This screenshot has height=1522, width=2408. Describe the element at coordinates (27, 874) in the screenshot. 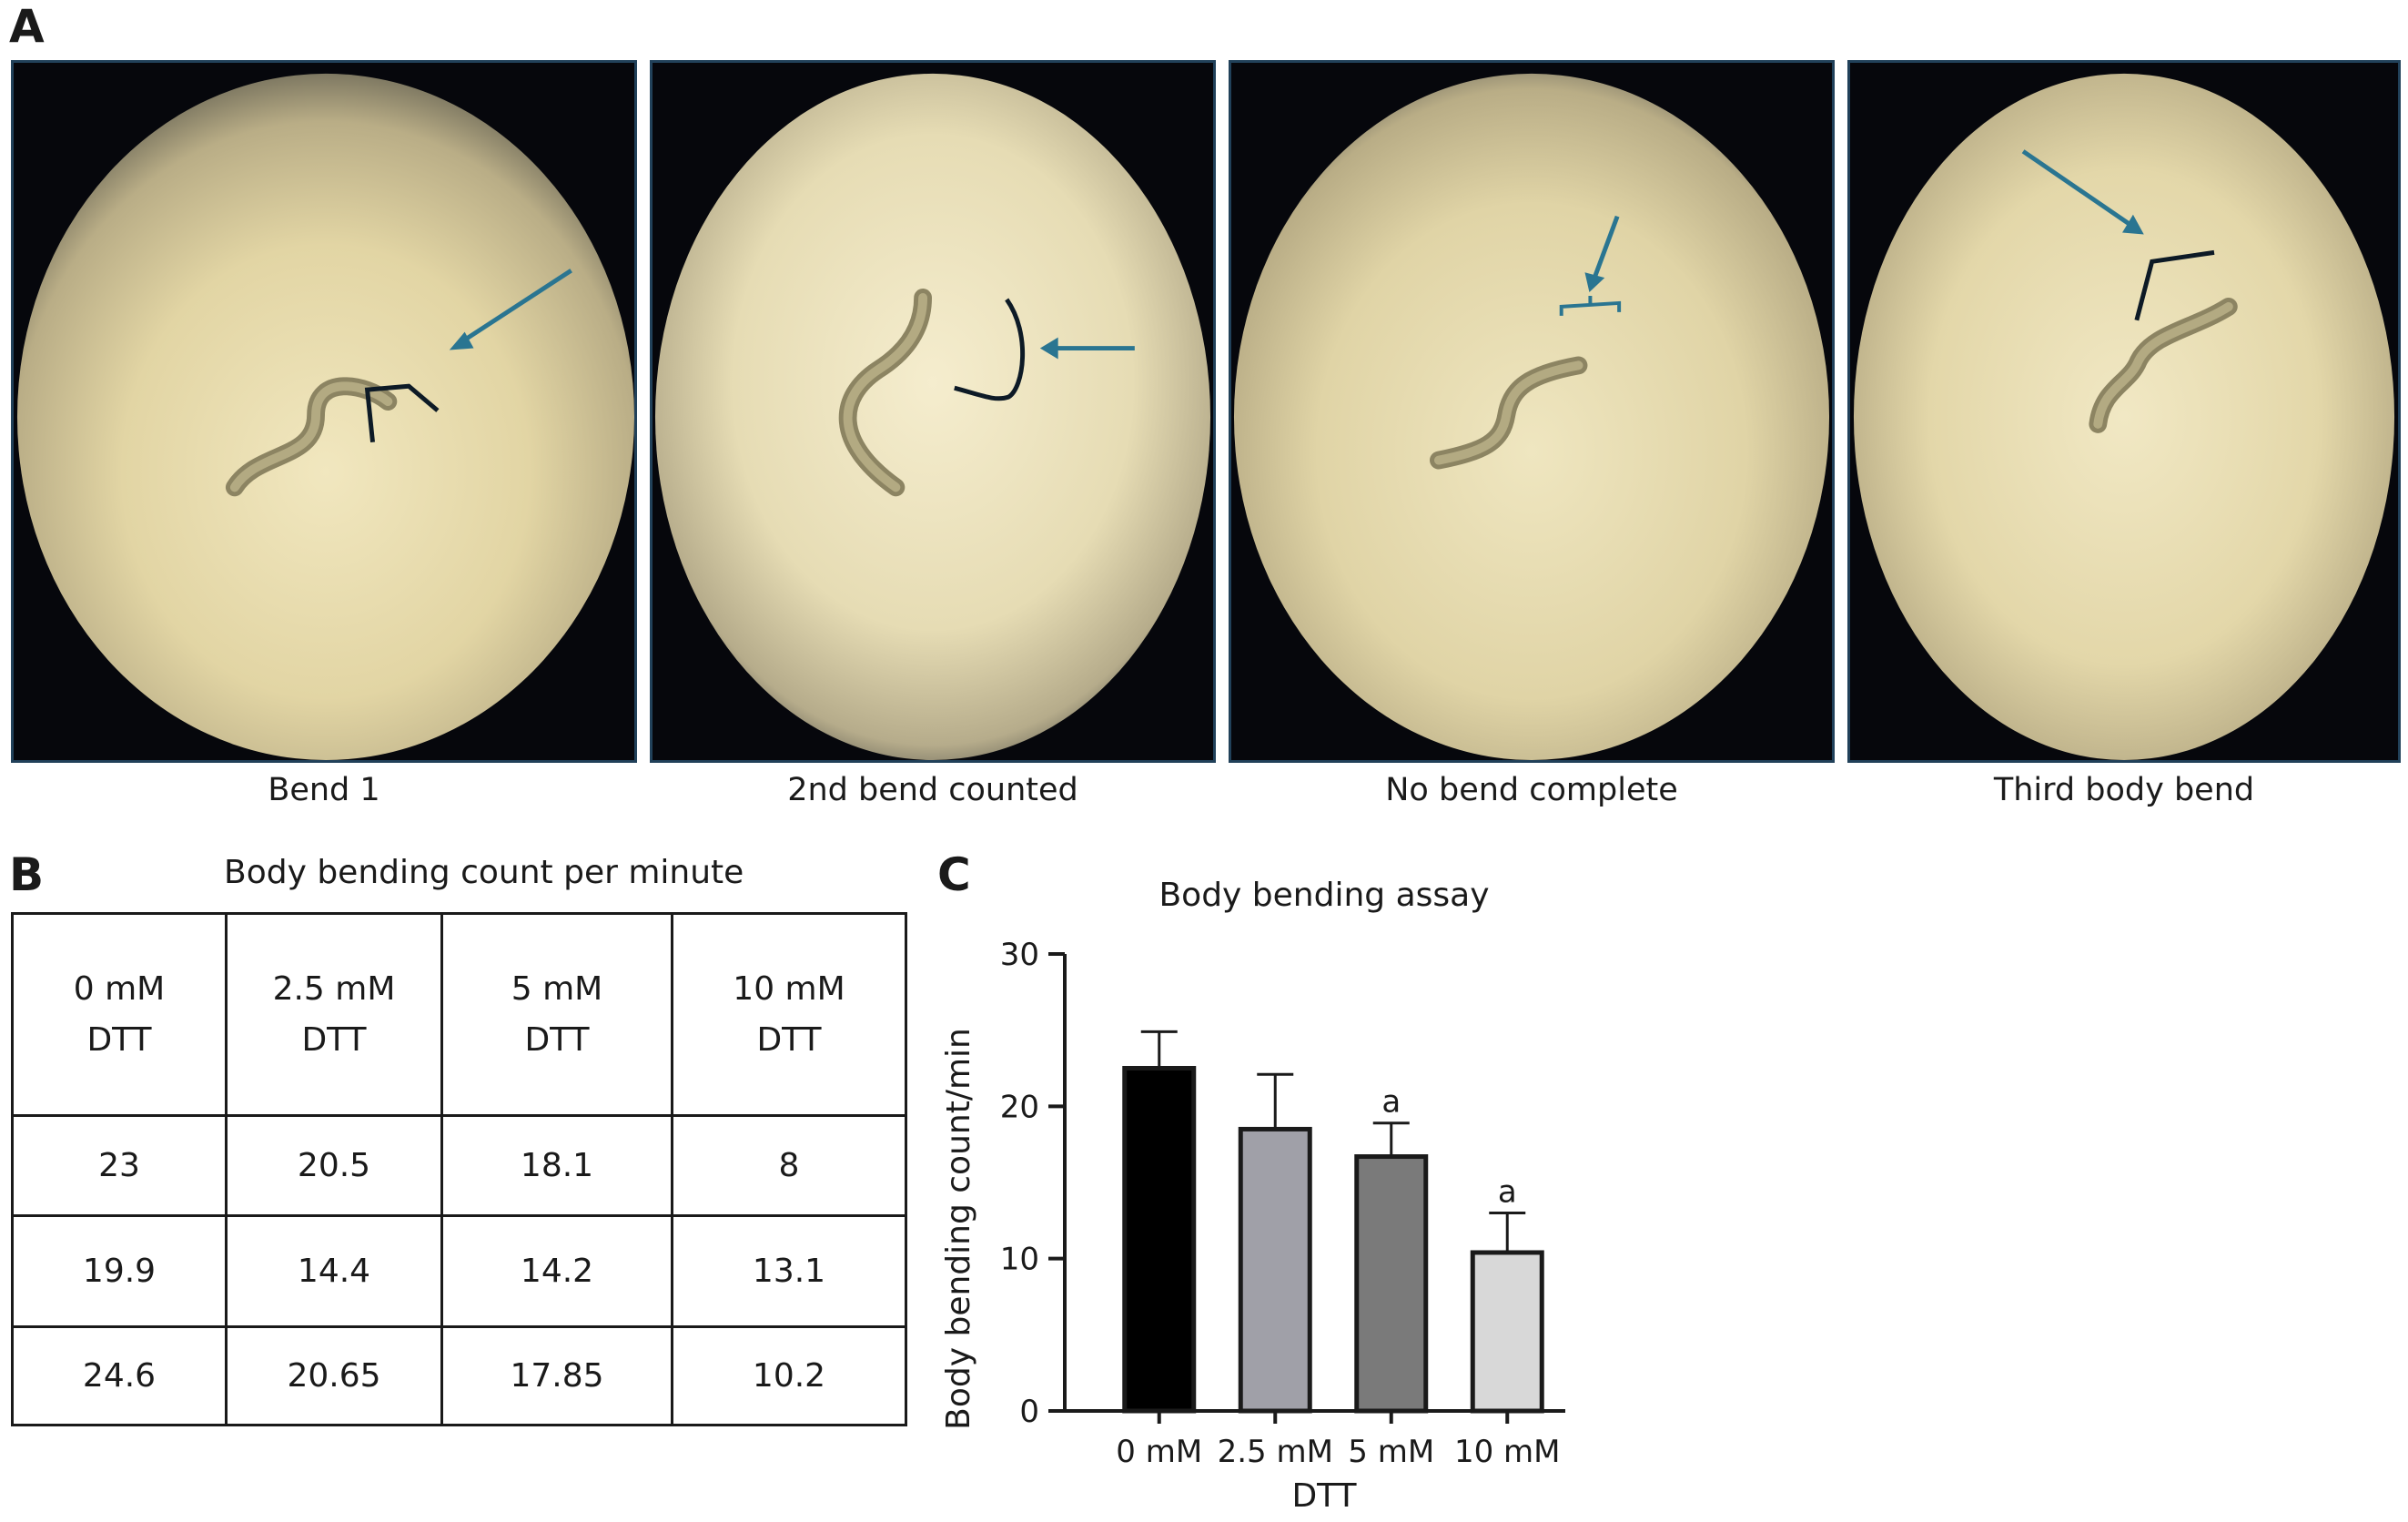

I see `panel-label-b: B` at that location.